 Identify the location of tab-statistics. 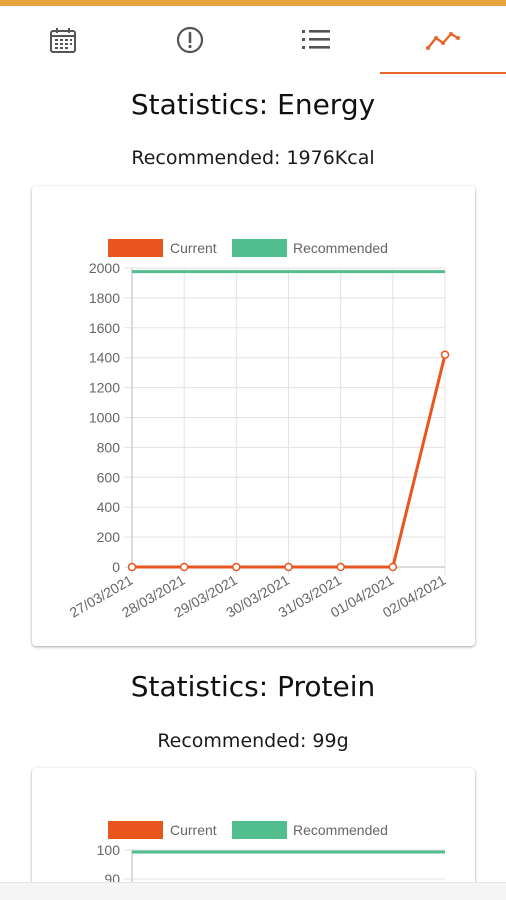
(442, 40).